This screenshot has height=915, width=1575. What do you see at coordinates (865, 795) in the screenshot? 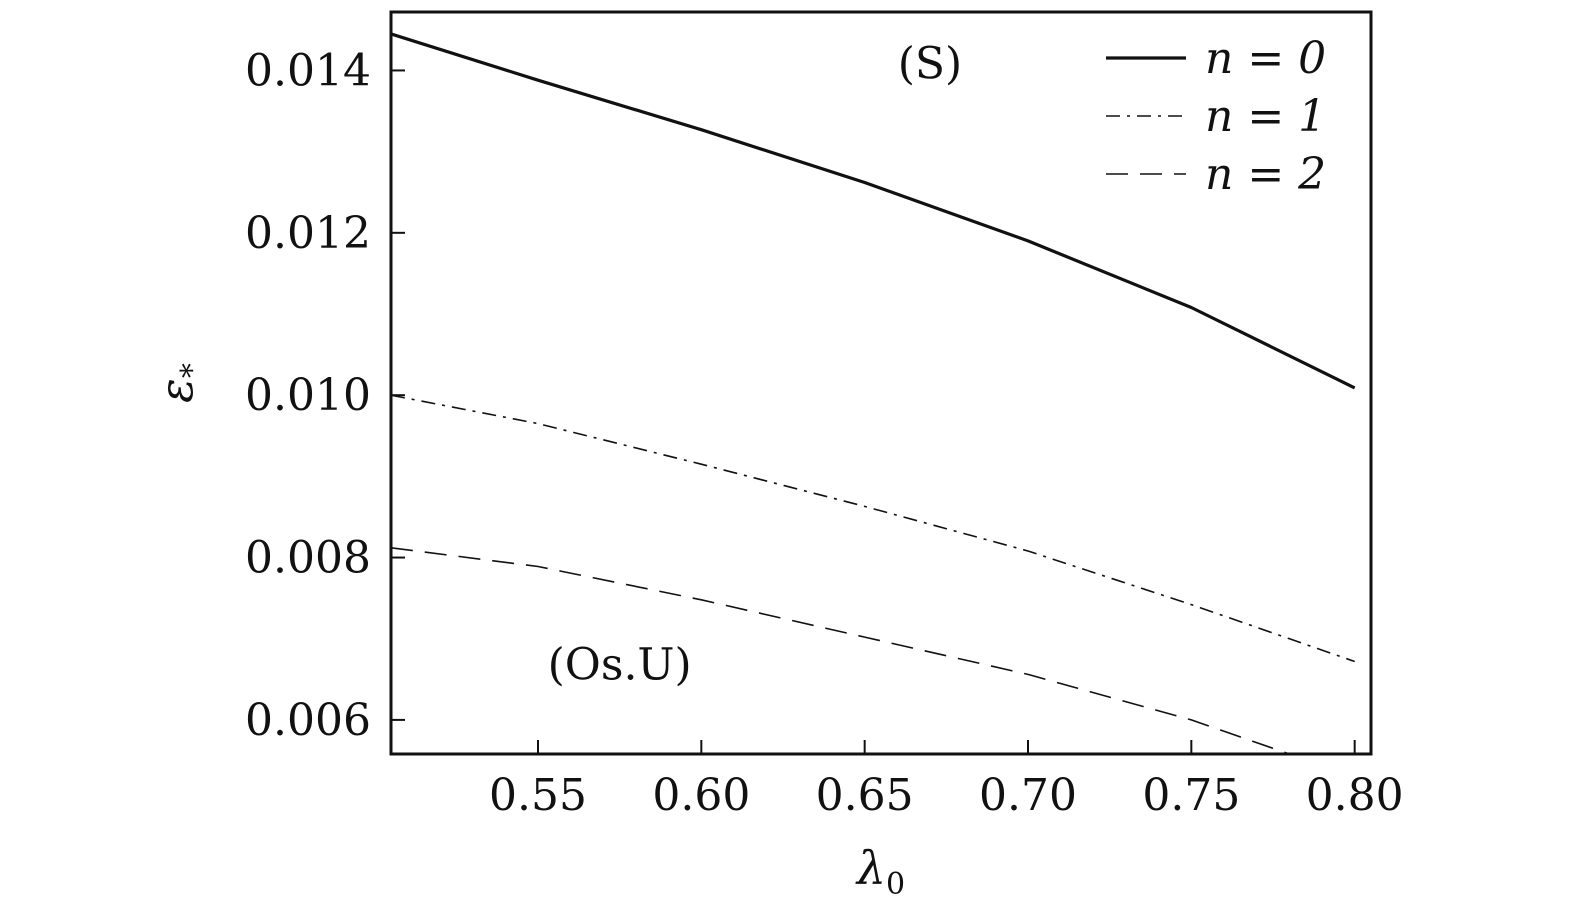
I see `x-tick-label: 0.65` at bounding box center [865, 795].